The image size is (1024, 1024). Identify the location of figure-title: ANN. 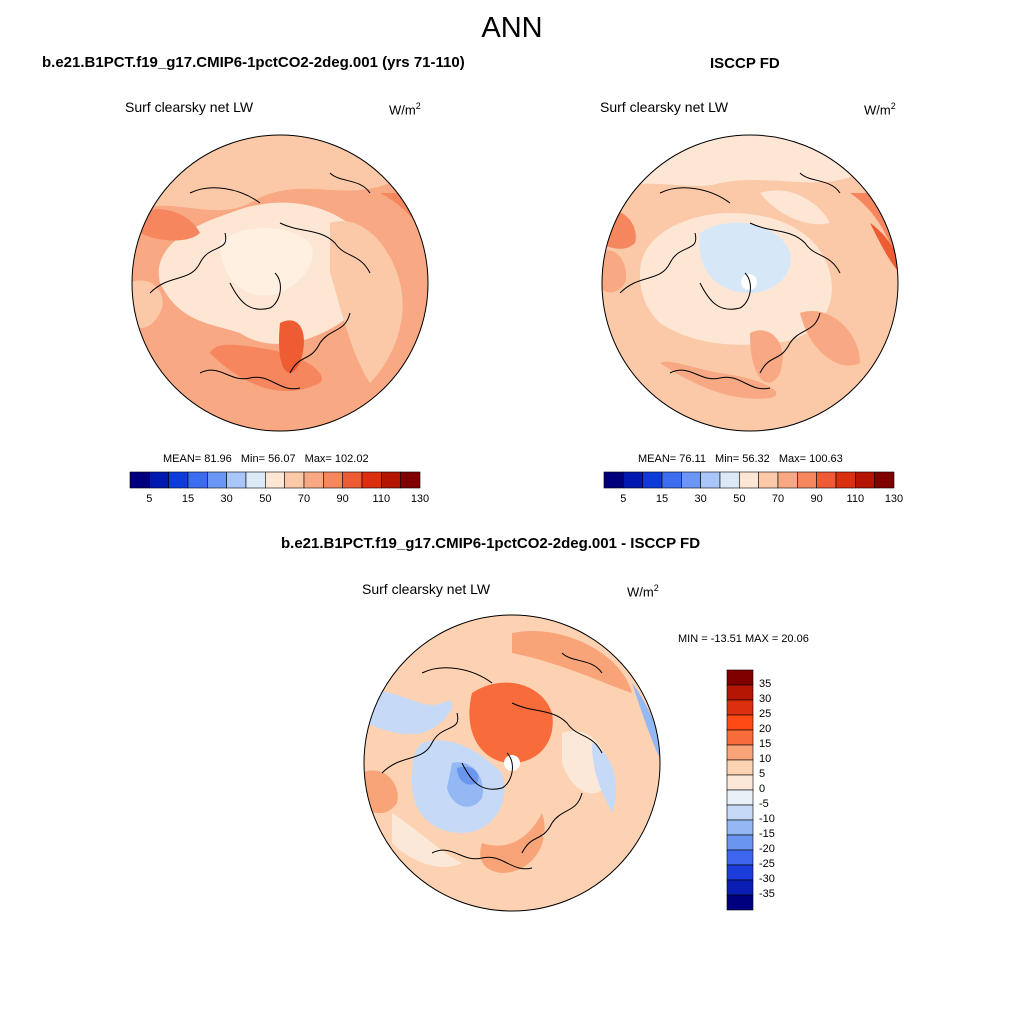
(512, 28).